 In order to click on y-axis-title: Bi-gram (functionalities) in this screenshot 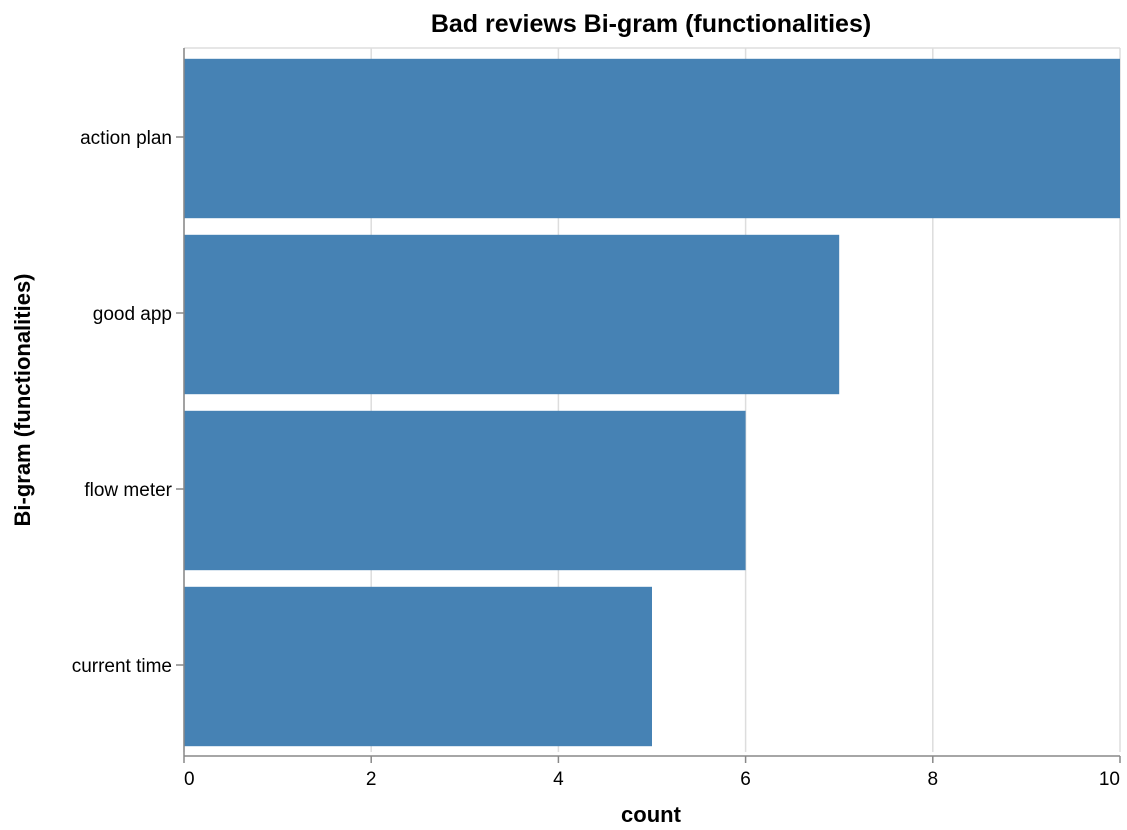, I will do `click(22, 399)`.